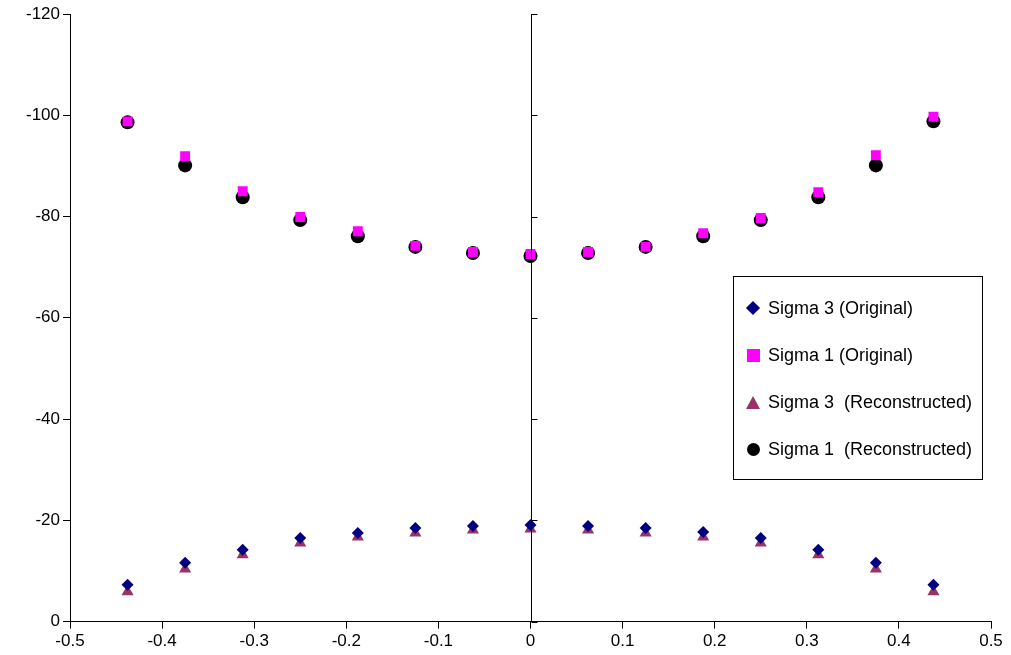  Describe the element at coordinates (55, 621) in the screenshot. I see `y-tick-label: 0` at that location.